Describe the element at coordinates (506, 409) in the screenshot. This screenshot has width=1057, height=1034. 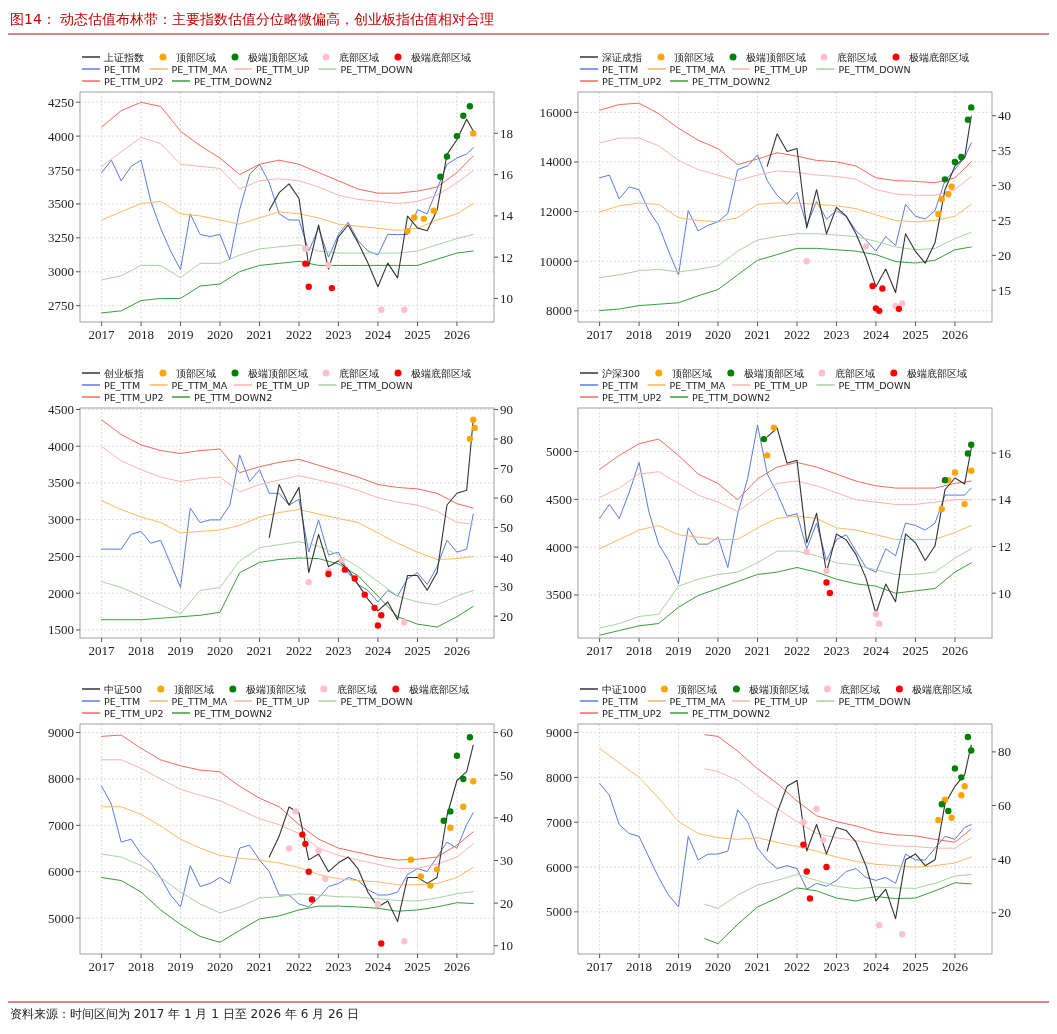
I see `y2-tick-label: 90` at that location.